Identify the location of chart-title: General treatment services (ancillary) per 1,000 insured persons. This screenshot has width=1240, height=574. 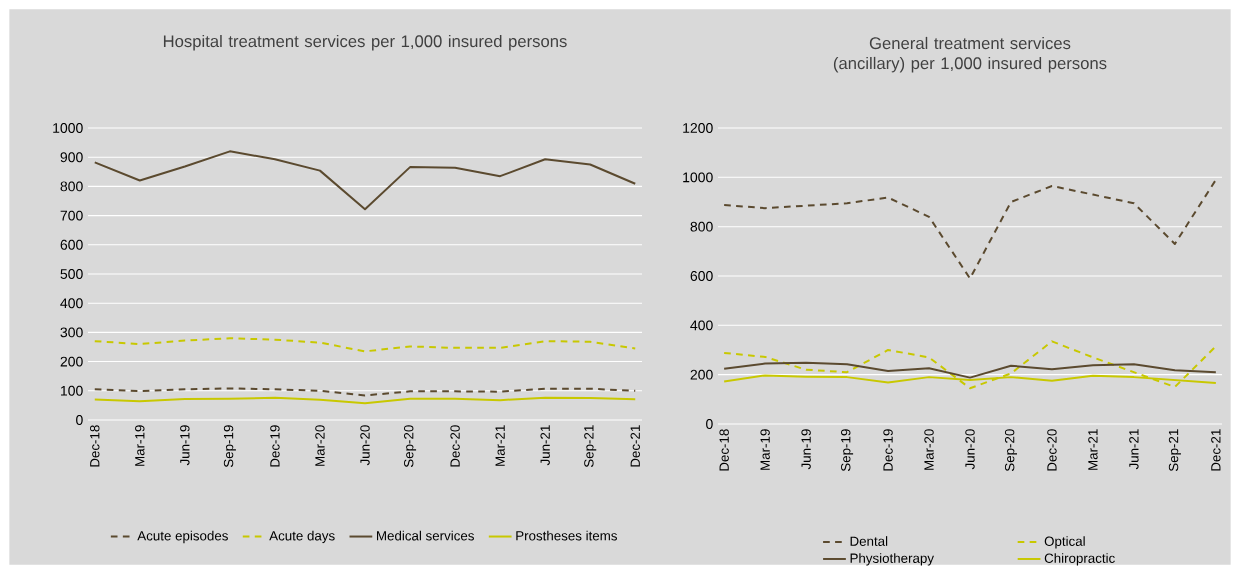
(970, 54).